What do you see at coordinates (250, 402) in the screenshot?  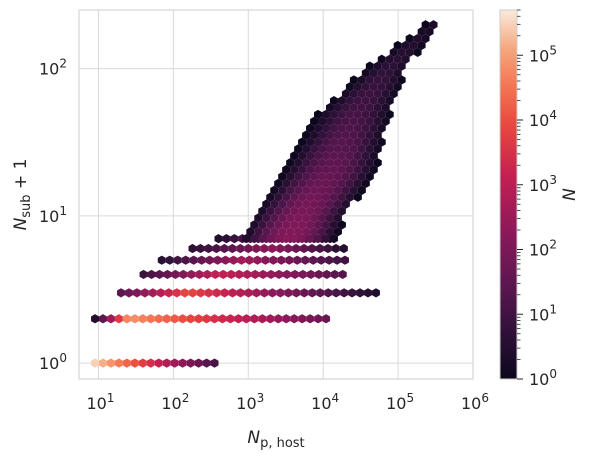 I see `x-tick-label: 10³` at bounding box center [250, 402].